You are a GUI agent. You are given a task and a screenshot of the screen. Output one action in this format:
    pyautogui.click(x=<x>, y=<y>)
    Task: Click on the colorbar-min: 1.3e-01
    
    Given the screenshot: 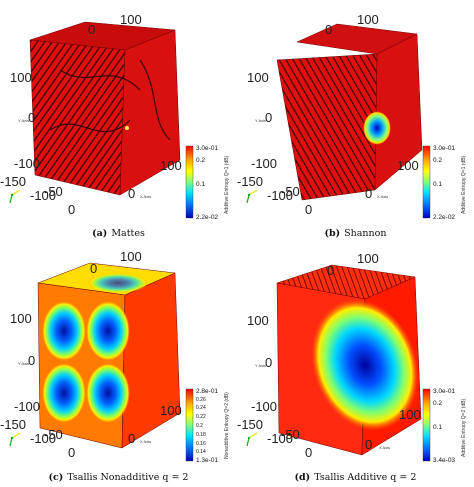 What is the action you would take?
    pyautogui.click(x=207, y=460)
    